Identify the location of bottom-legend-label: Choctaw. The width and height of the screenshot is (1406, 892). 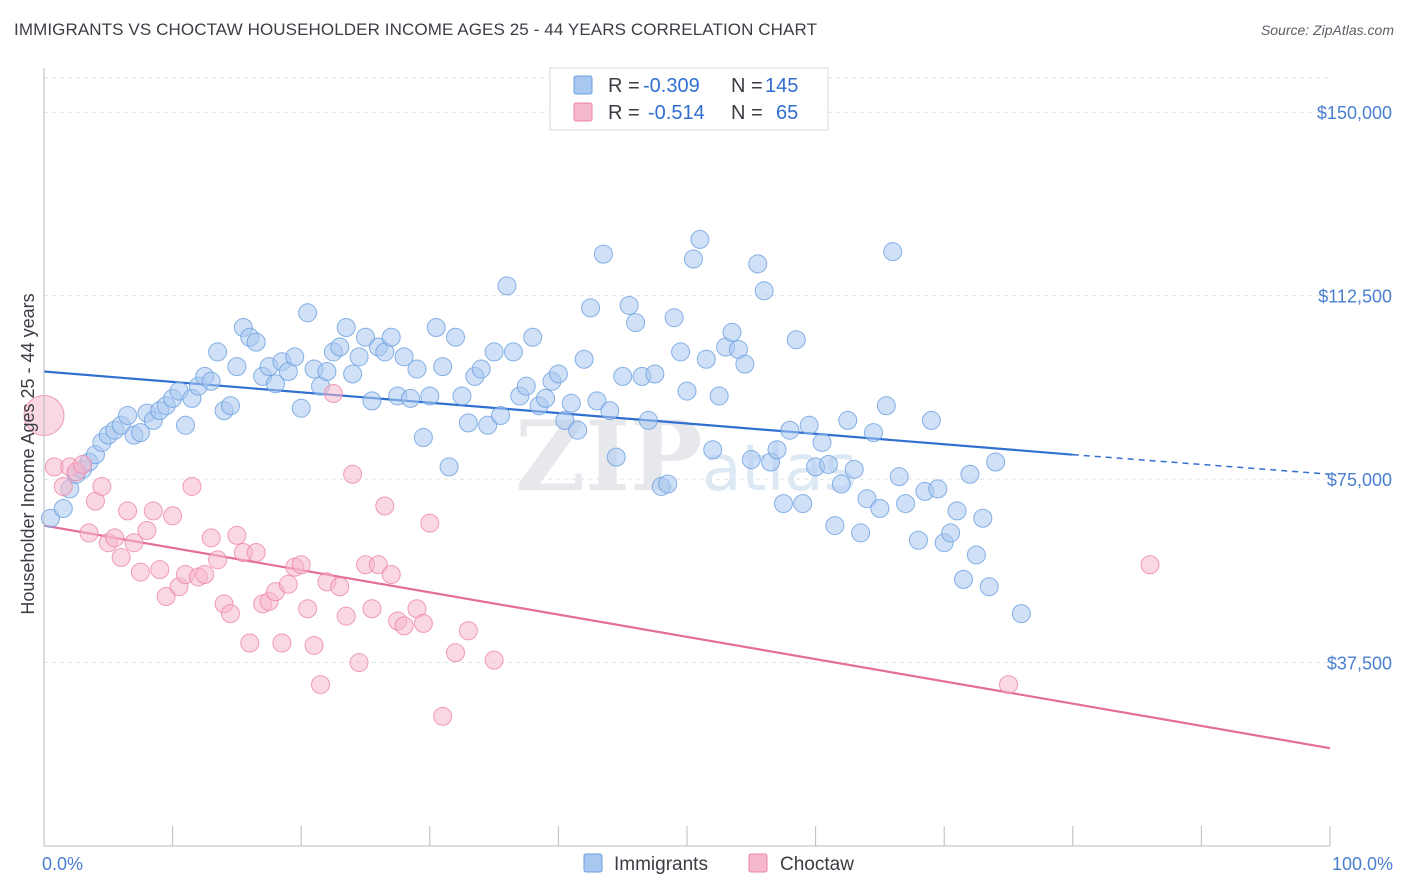
(817, 864).